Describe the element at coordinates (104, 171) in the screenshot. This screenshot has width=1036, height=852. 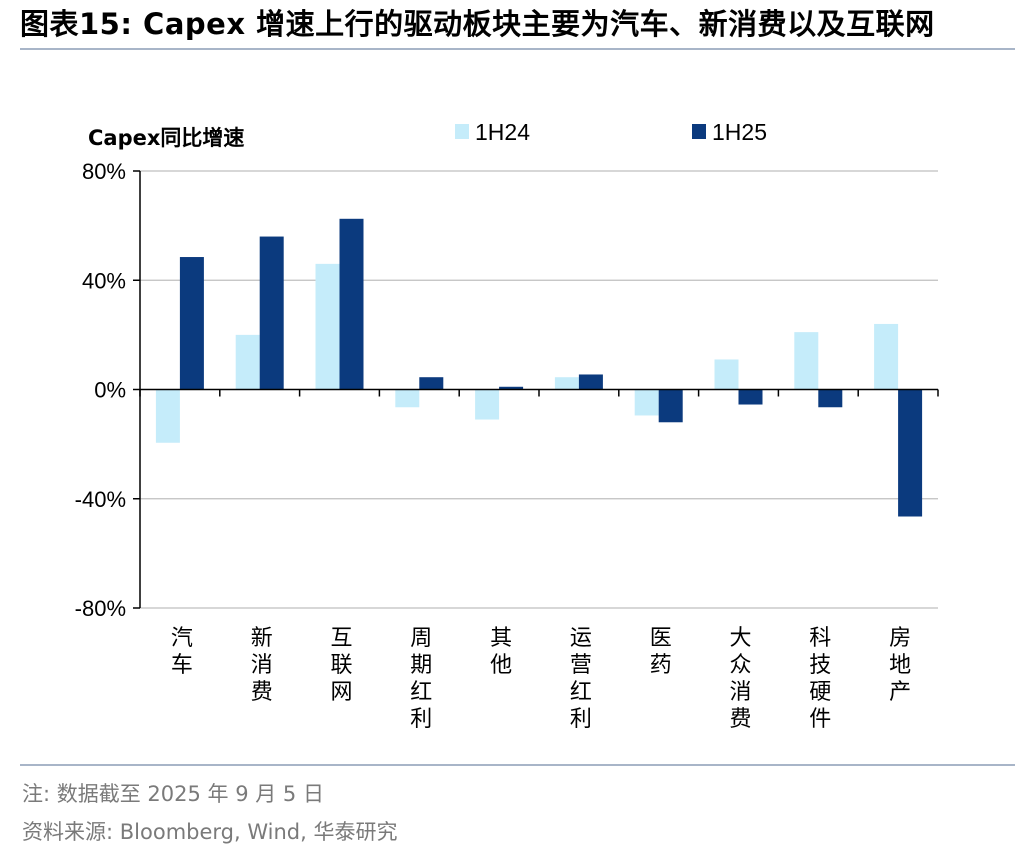
I see `y-tick-label: 80%` at that location.